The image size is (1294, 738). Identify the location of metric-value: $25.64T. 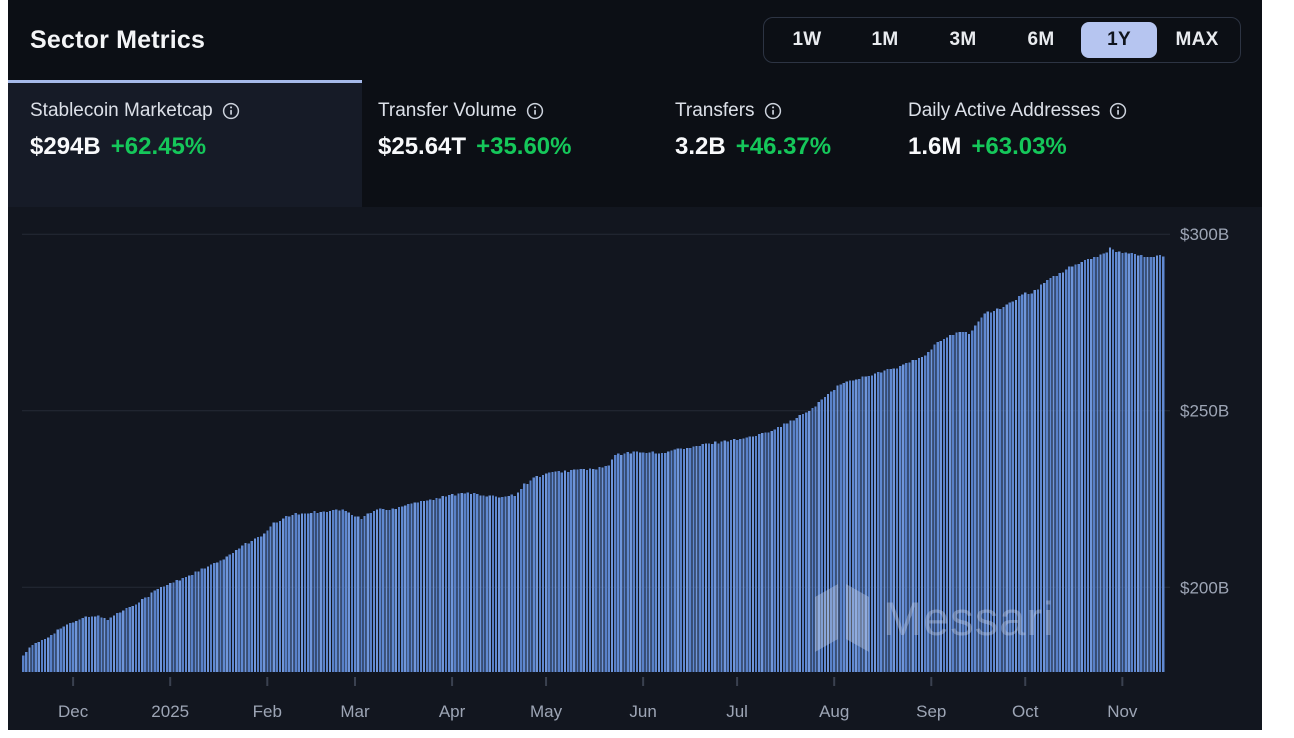
(422, 146).